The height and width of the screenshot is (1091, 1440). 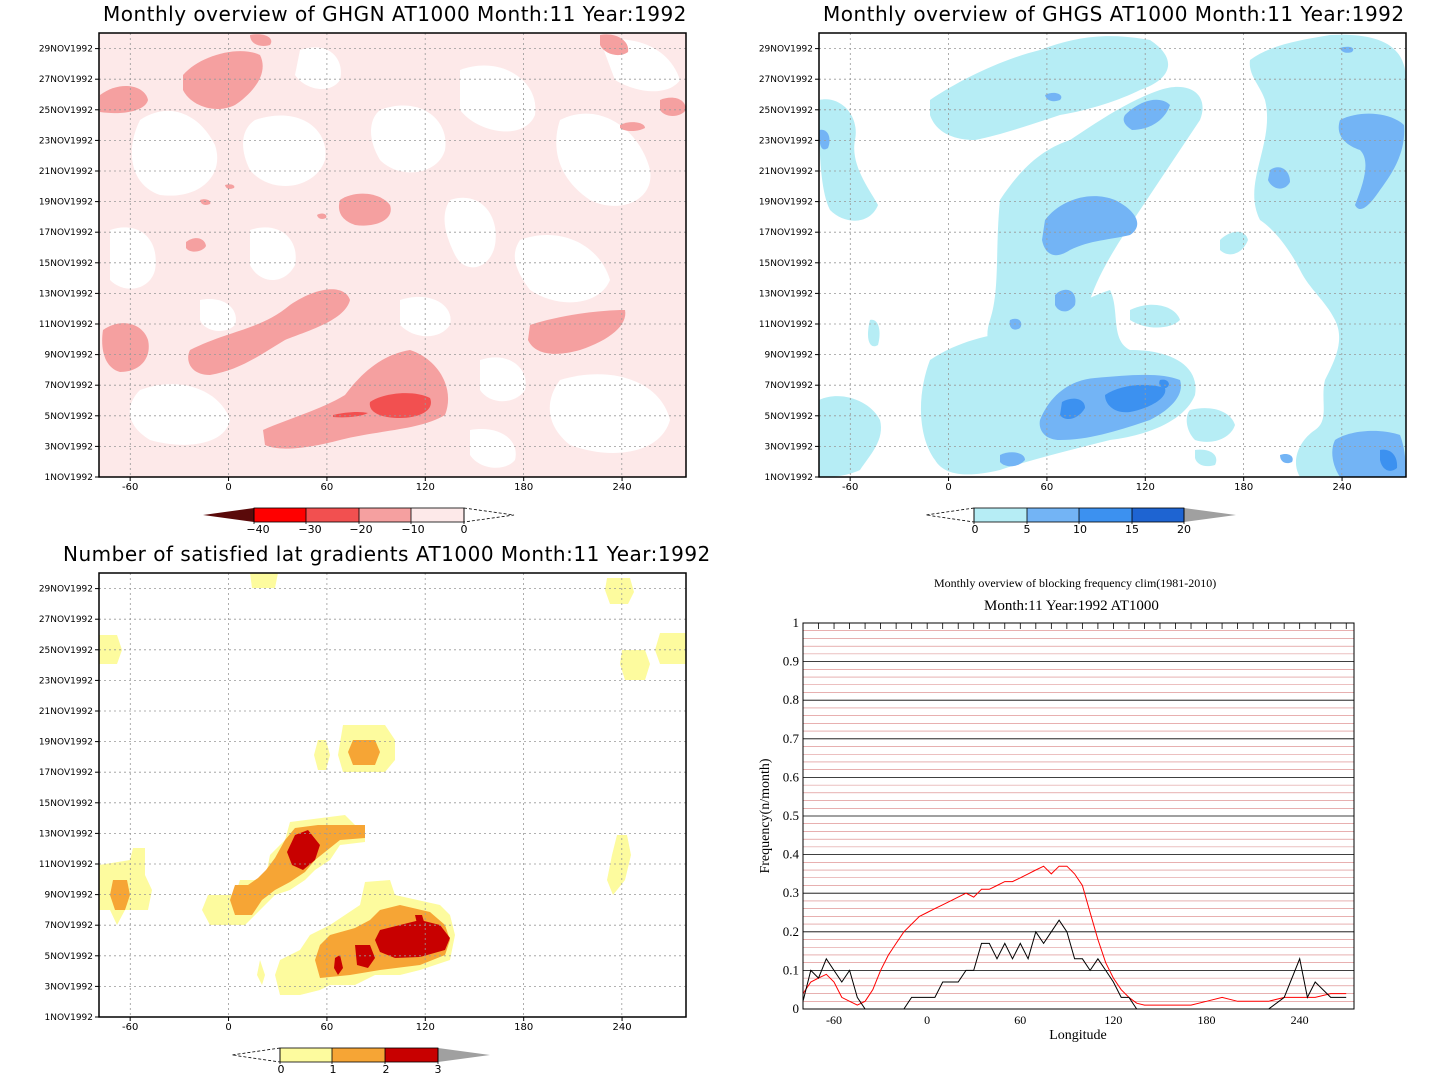 What do you see at coordinates (412, 529) in the screenshot?
I see `ghgn-colorbar-tick: −10` at bounding box center [412, 529].